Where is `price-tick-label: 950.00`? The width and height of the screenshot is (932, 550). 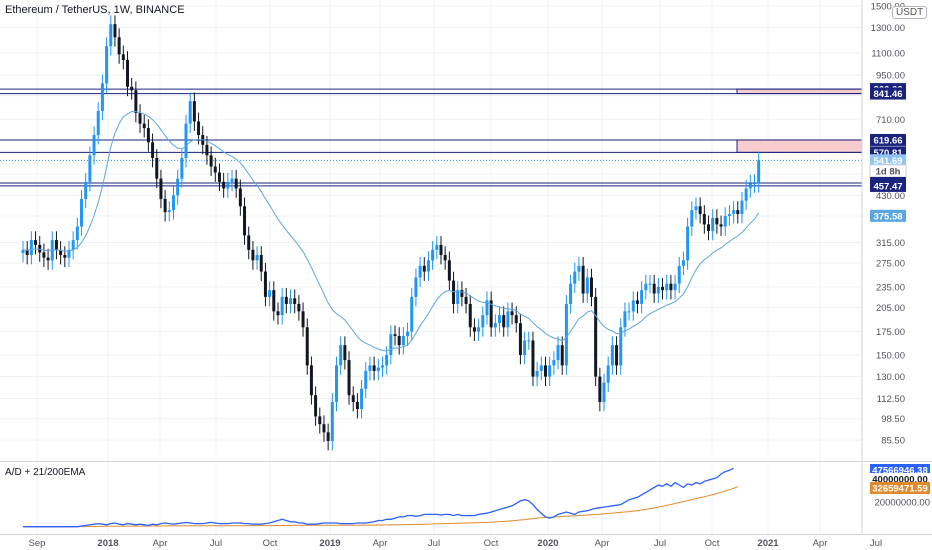 price-tick-label: 950.00 is located at coordinates (890, 76).